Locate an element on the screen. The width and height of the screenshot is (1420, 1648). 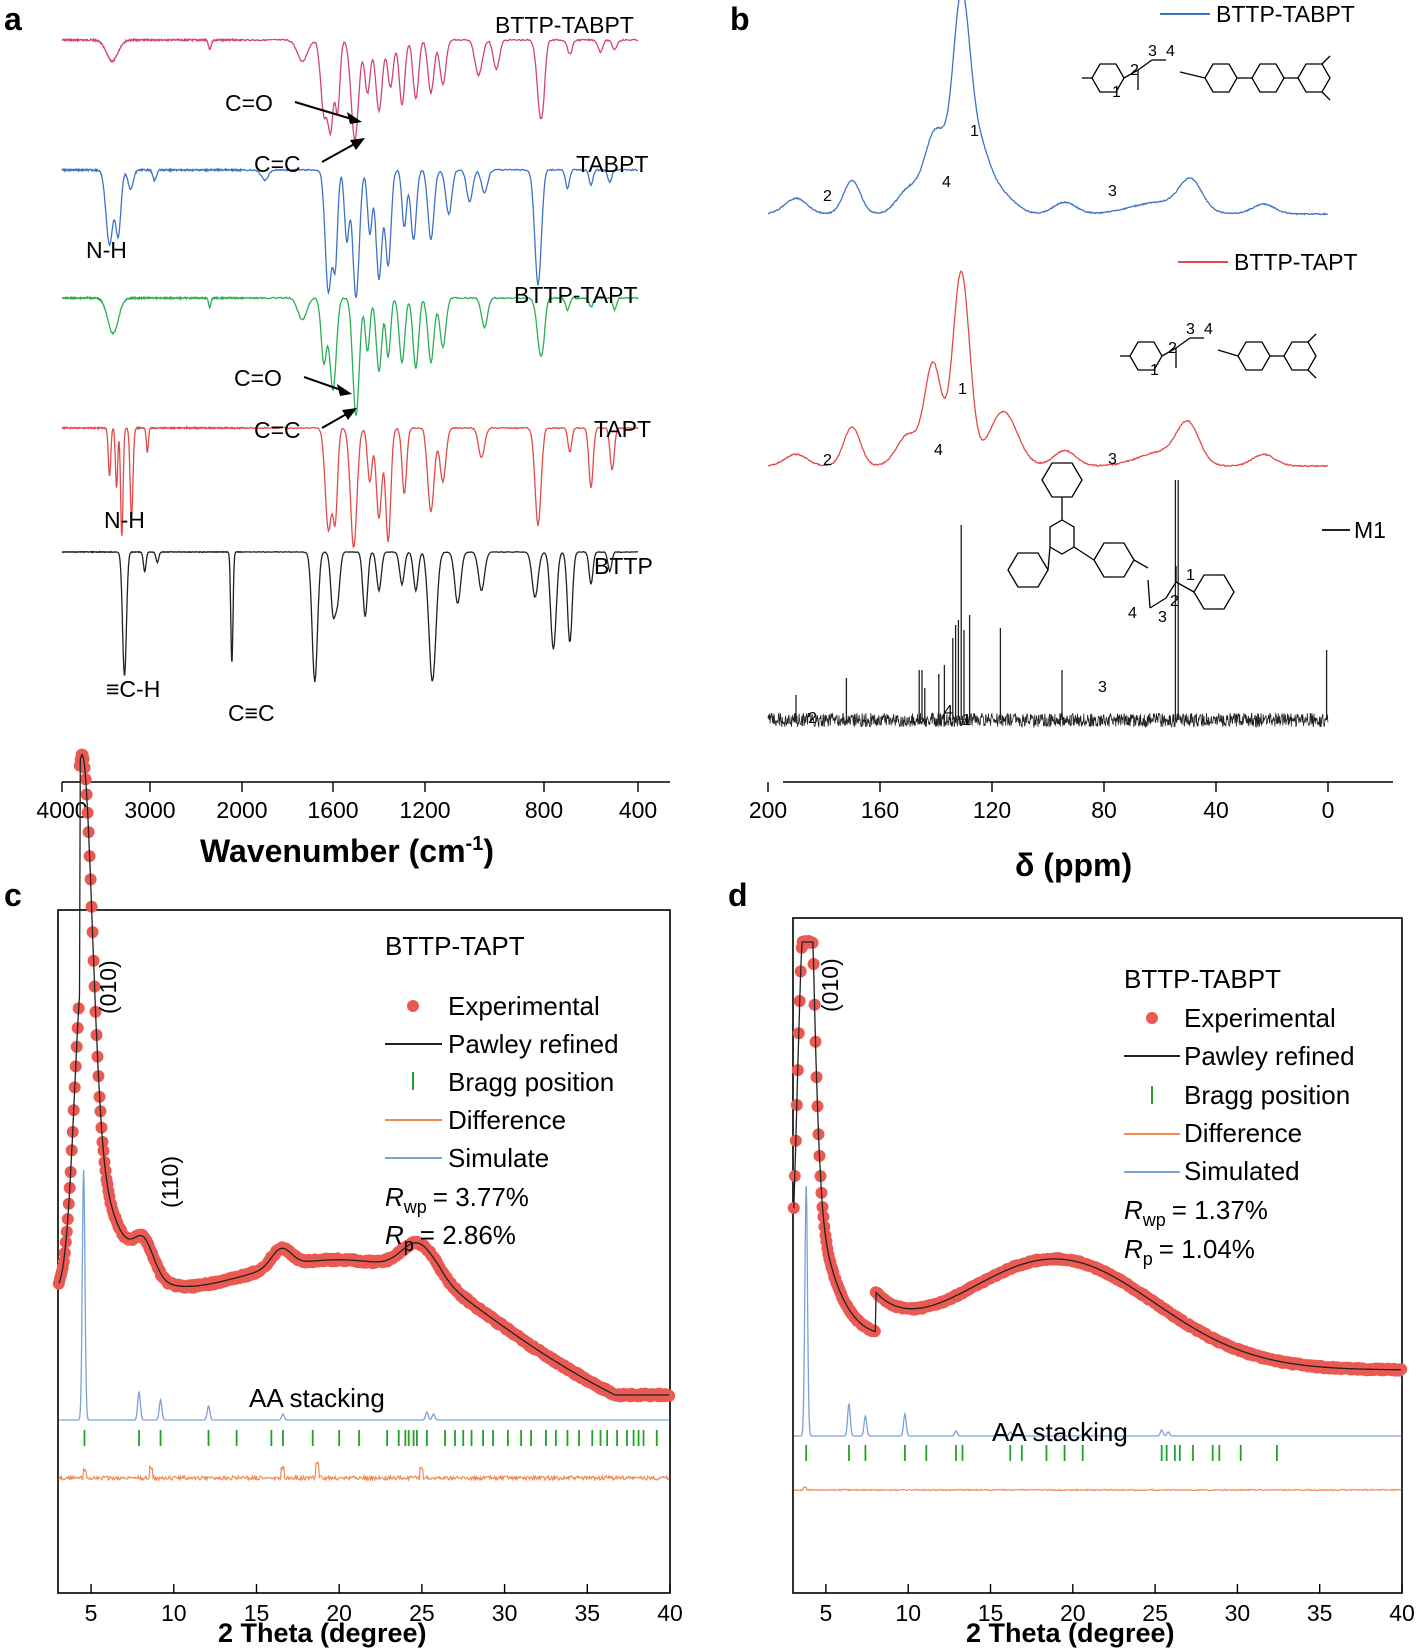
panel-label-a: a is located at coordinates (13, 19).